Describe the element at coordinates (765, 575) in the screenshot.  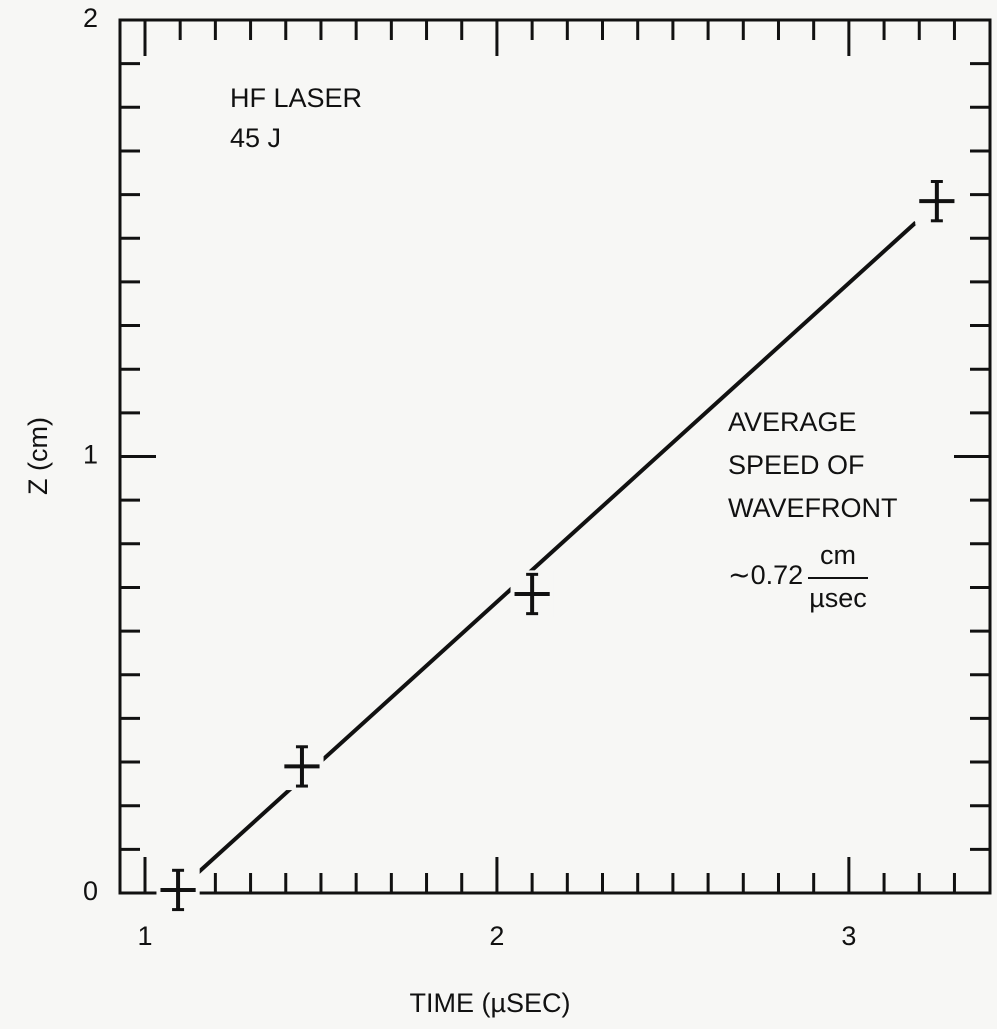
I see `annotation: ∼0.72` at that location.